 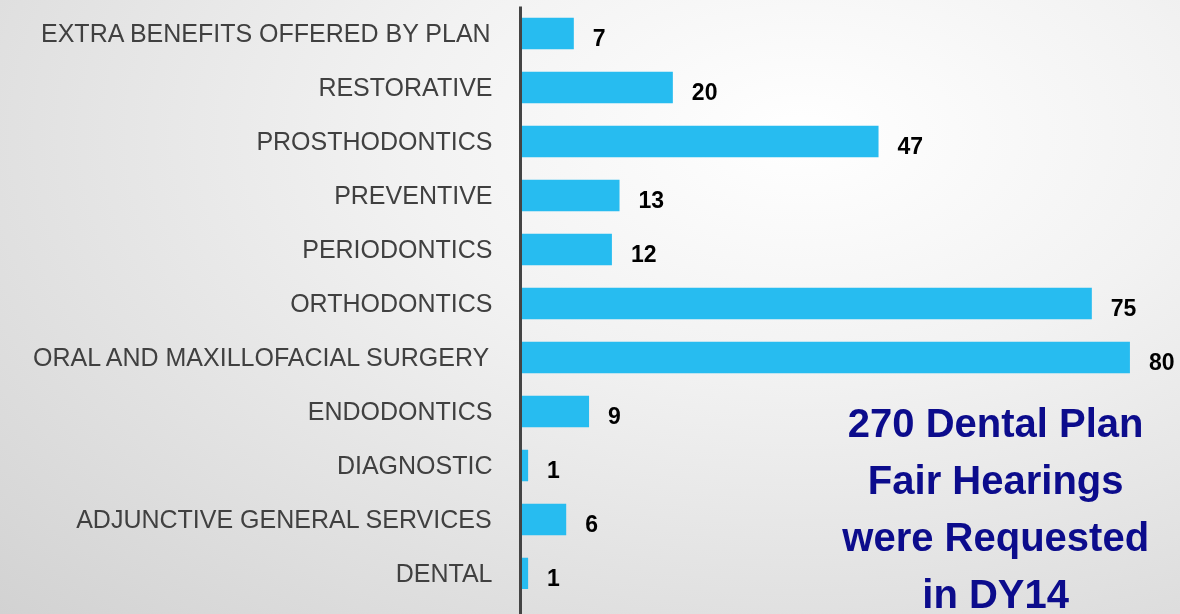 What do you see at coordinates (643, 253) in the screenshot?
I see `data-label: 12` at bounding box center [643, 253].